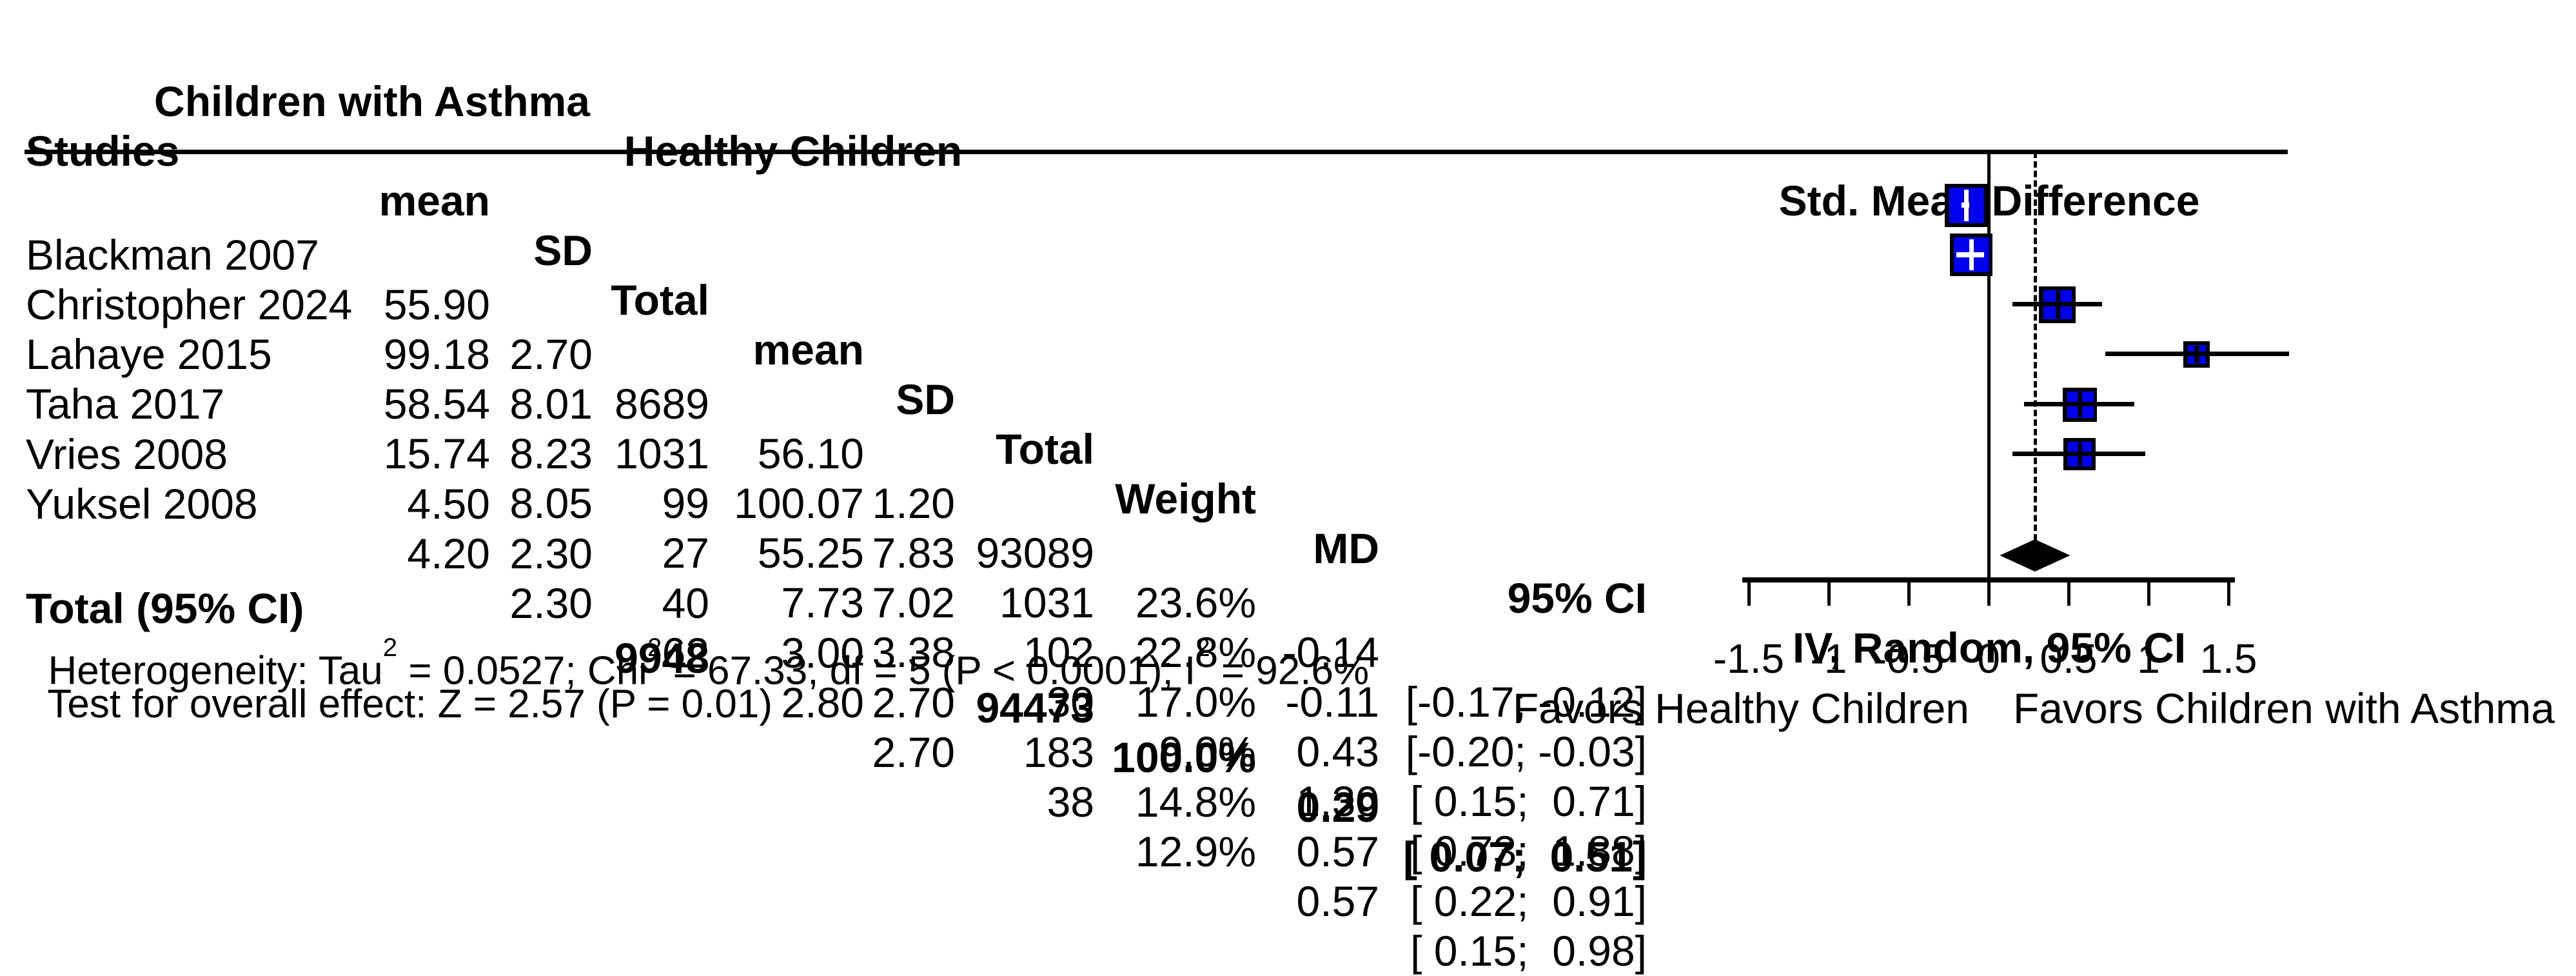  What do you see at coordinates (913, 503) in the screenshot?
I see `sd2-value: 1.20` at bounding box center [913, 503].